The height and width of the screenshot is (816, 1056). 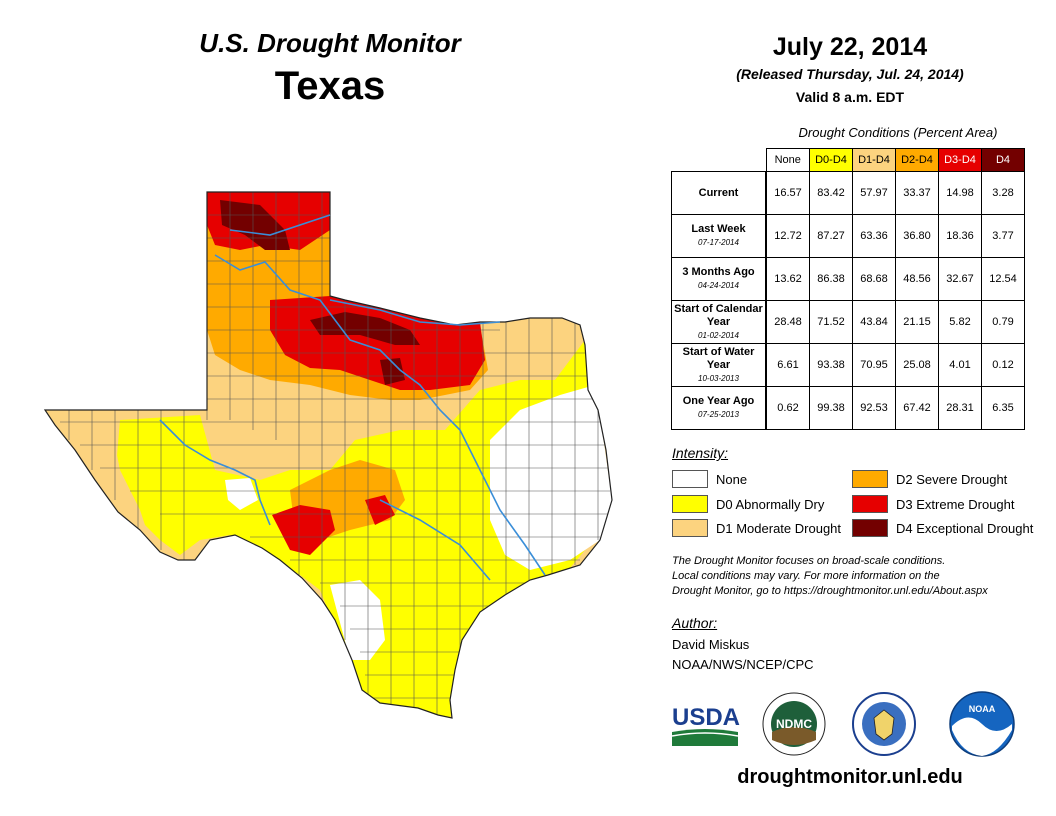 What do you see at coordinates (898, 132) in the screenshot?
I see `conditions-title: Drought Conditions (Percent Area)` at bounding box center [898, 132].